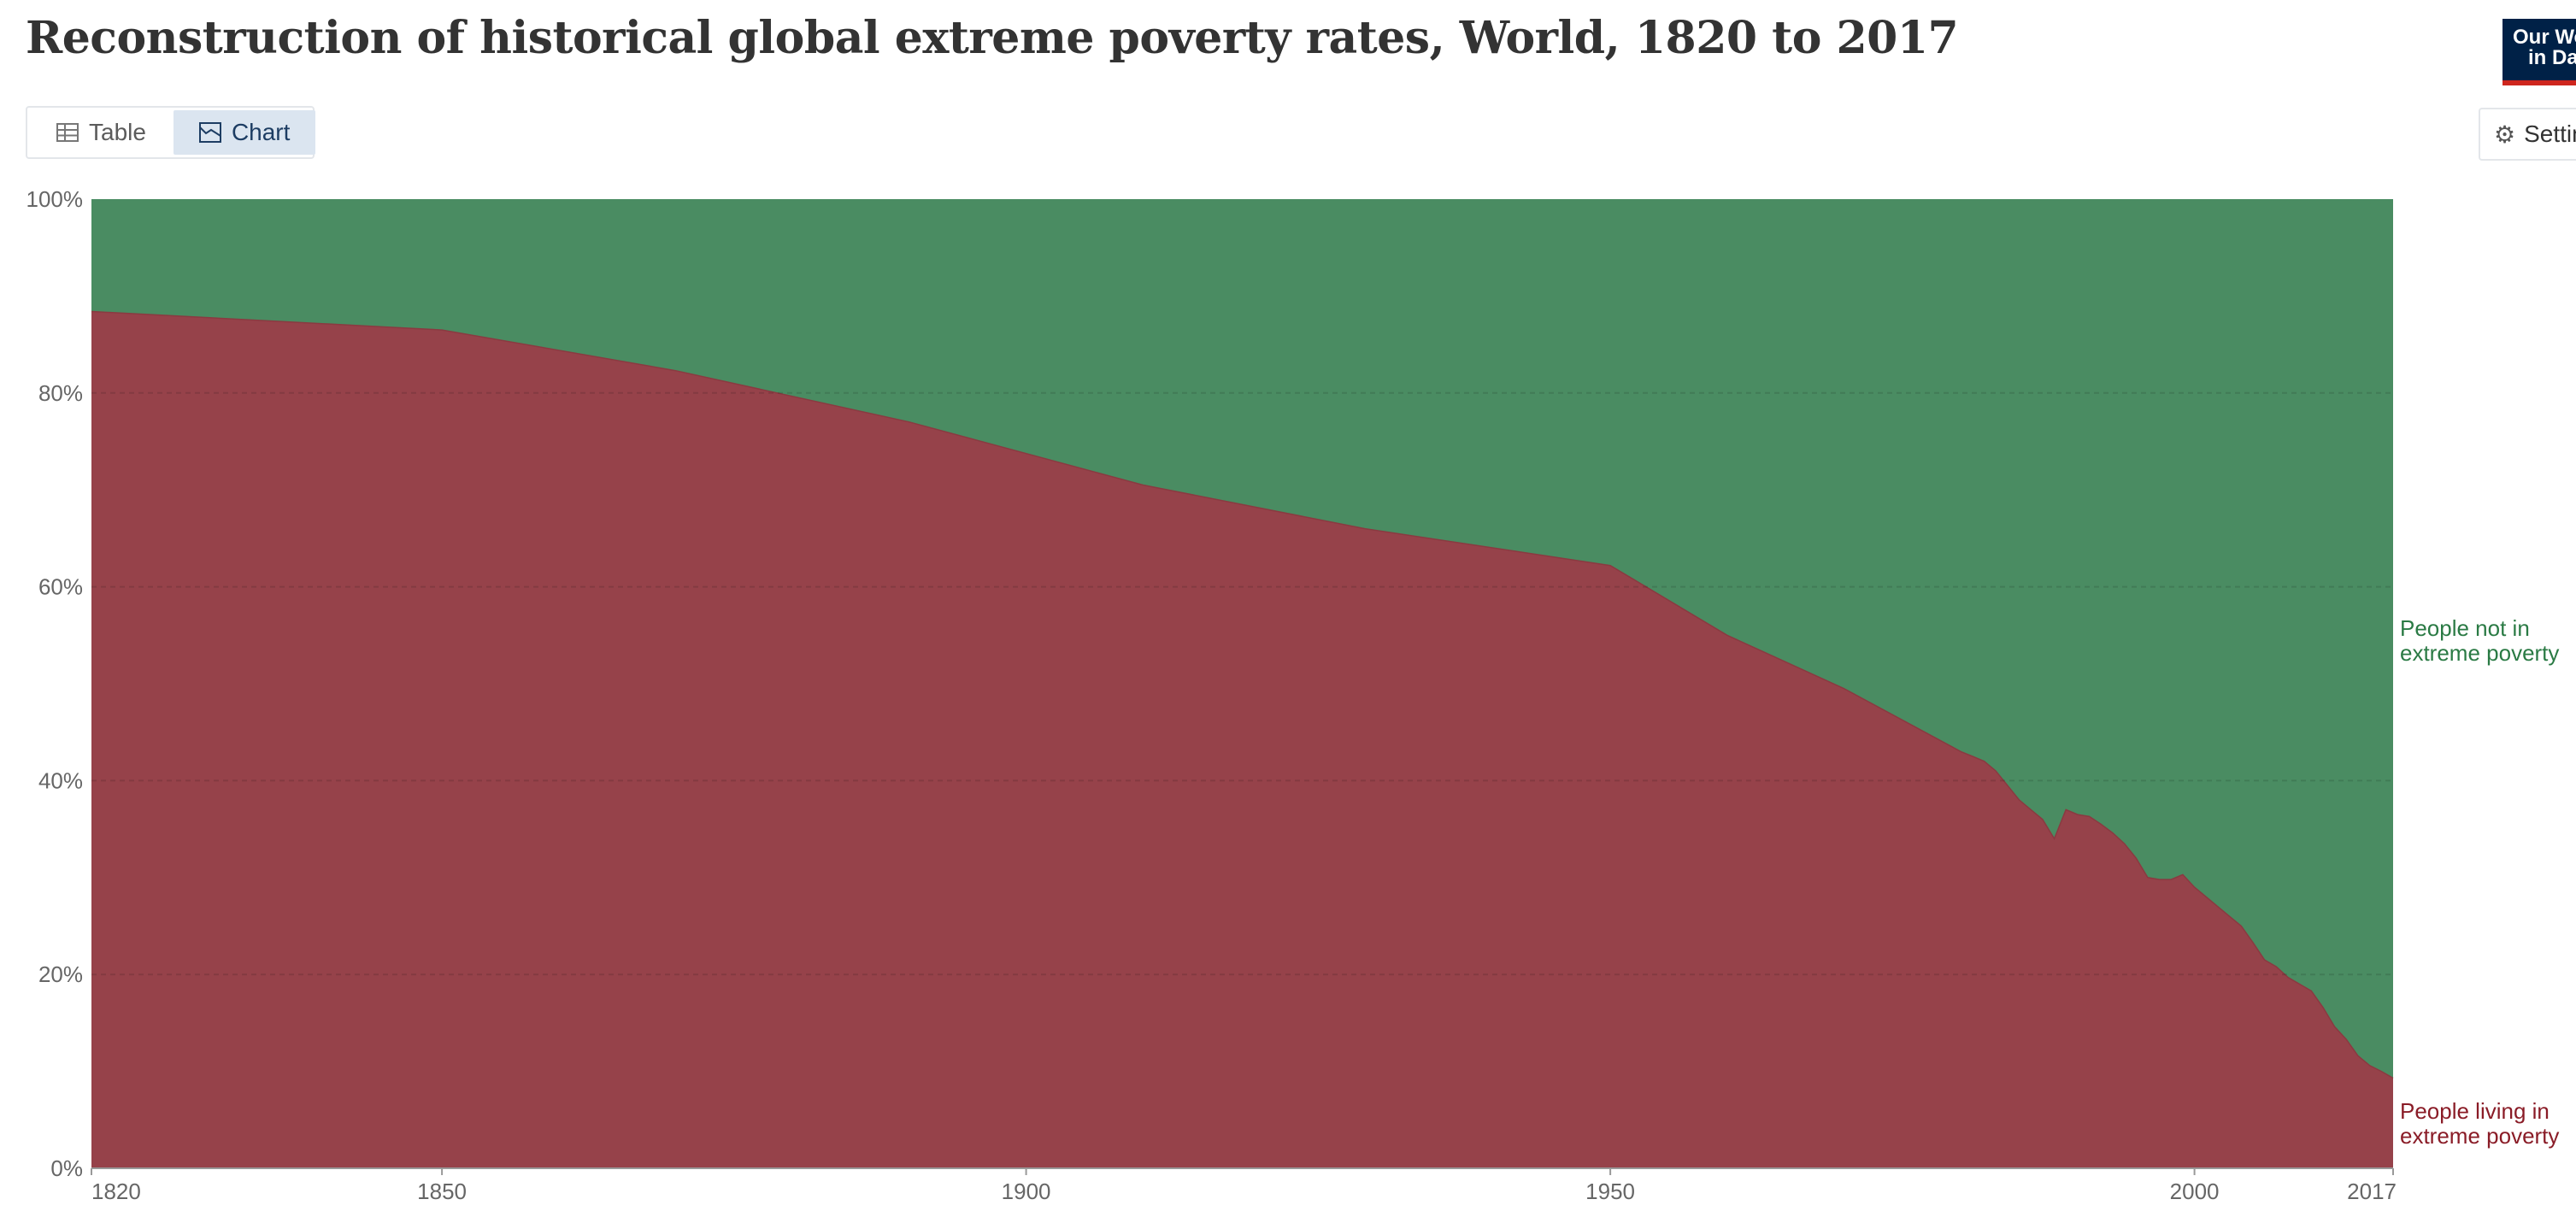 This screenshot has width=2576, height=1217. Describe the element at coordinates (2550, 134) in the screenshot. I see `settings-label: Settings` at that location.